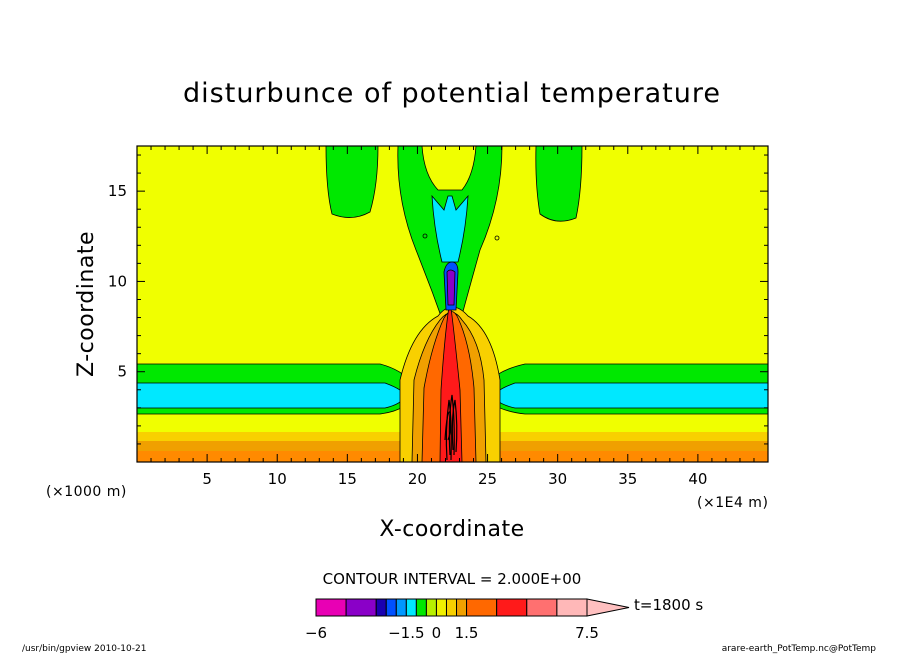 The image size is (904, 654). I want to click on y-tick-label: 15, so click(117, 191).